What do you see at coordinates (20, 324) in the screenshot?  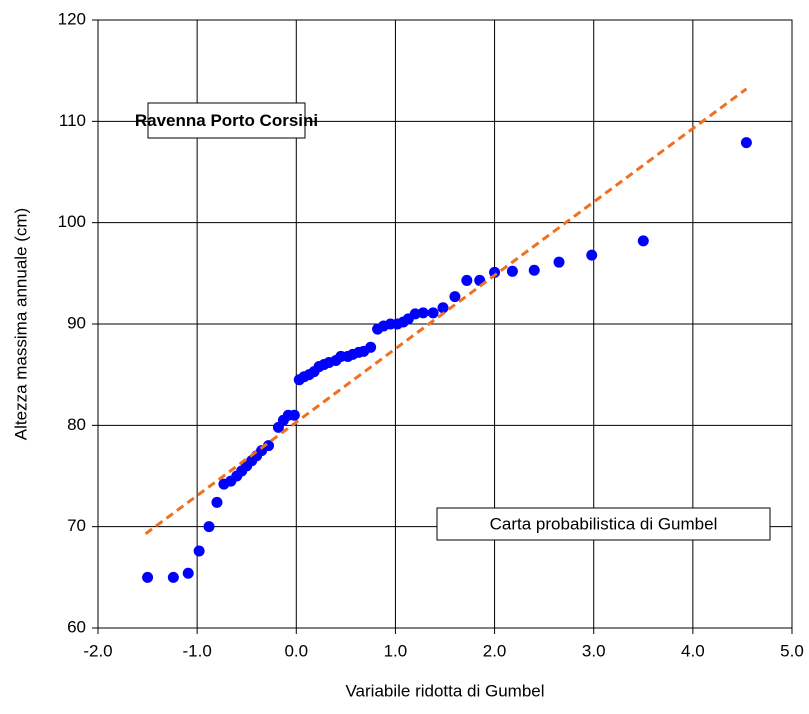 I see `y-axis-label: Altezza massima annuale (cm)` at bounding box center [20, 324].